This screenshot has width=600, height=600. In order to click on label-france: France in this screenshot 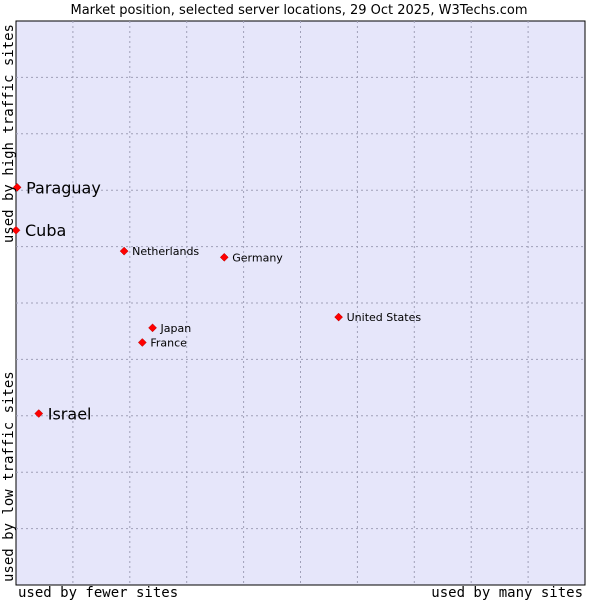, I will do `click(168, 342)`.